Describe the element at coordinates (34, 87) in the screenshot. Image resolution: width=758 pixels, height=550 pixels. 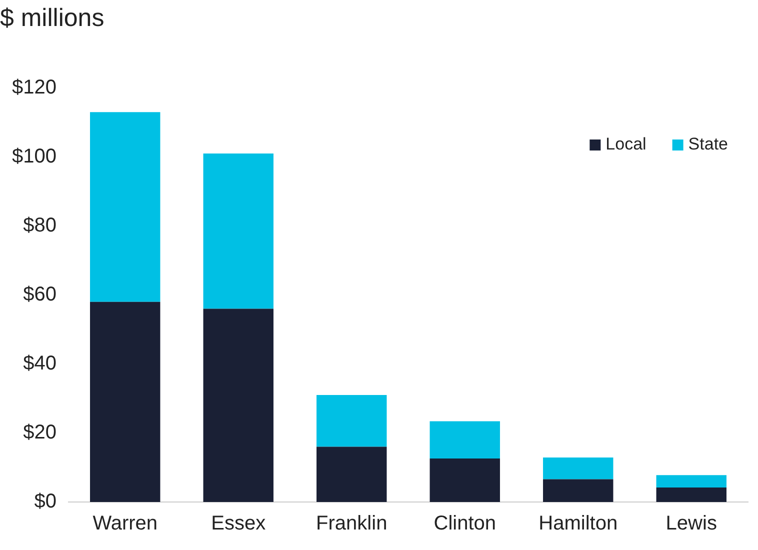
I see `y-tick-label: $120` at that location.